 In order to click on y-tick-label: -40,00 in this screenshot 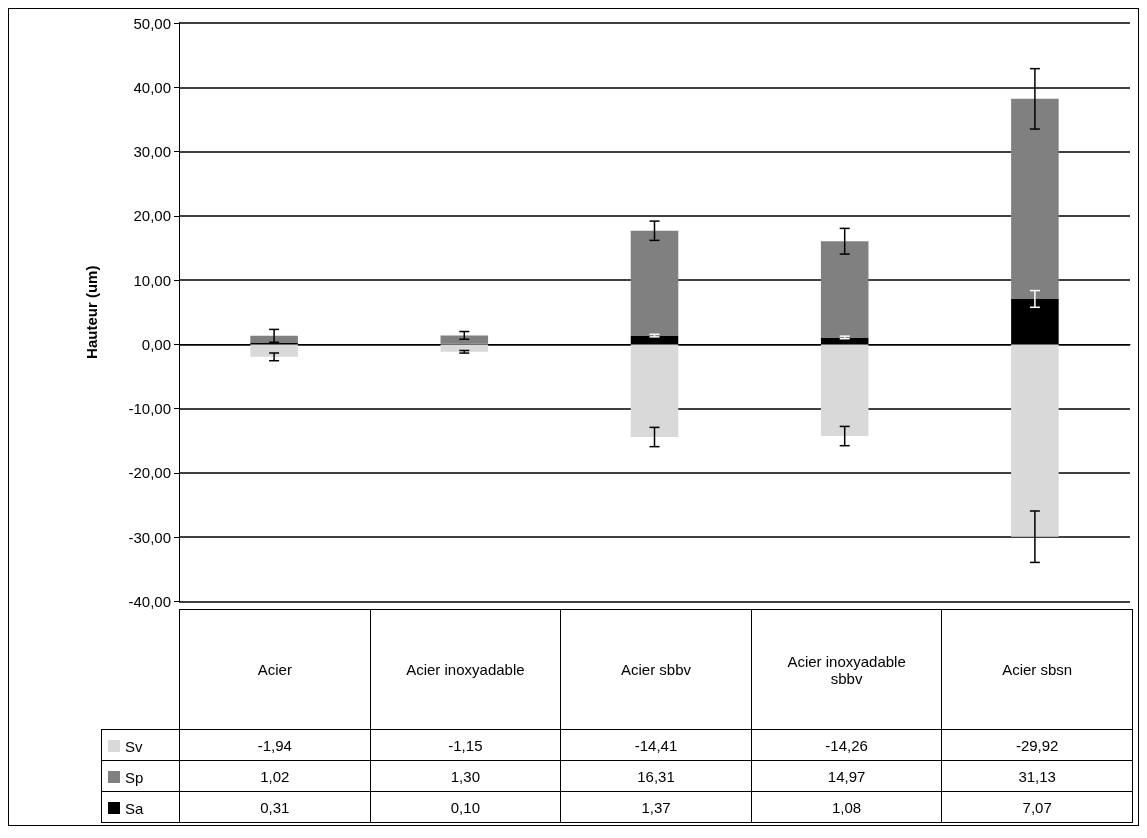, I will do `click(149, 601)`.